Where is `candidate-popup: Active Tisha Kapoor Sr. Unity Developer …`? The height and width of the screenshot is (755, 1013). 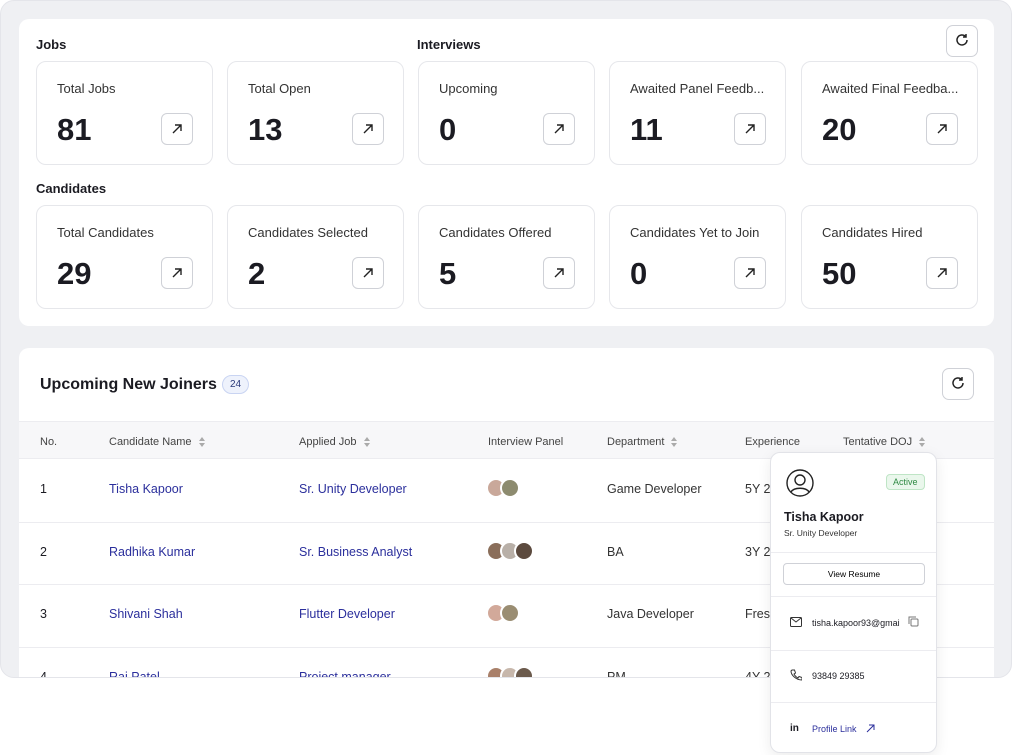 candidate-popup: Active Tisha Kapoor Sr. Unity Developer … is located at coordinates (853, 602).